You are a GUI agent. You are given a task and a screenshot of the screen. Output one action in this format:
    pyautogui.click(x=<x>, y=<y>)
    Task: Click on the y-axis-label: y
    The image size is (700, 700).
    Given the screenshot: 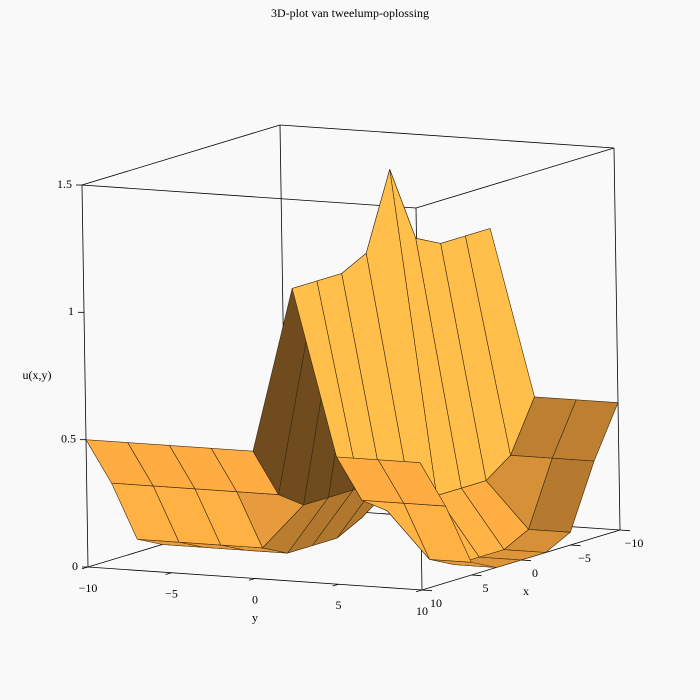 What is the action you would take?
    pyautogui.click(x=255, y=617)
    